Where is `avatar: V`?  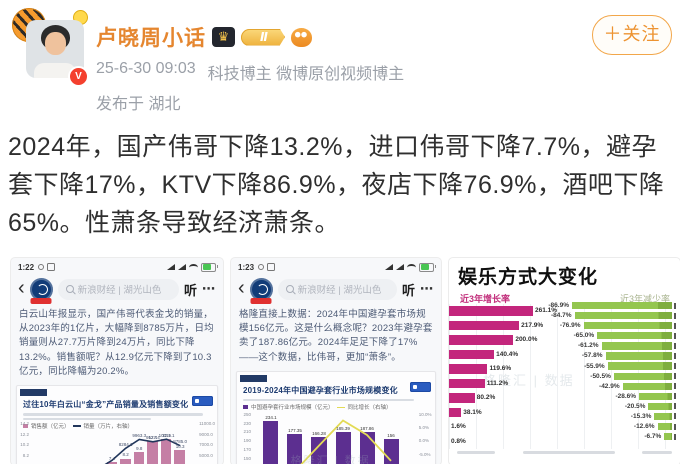
avatar: V is located at coordinates (50, 47).